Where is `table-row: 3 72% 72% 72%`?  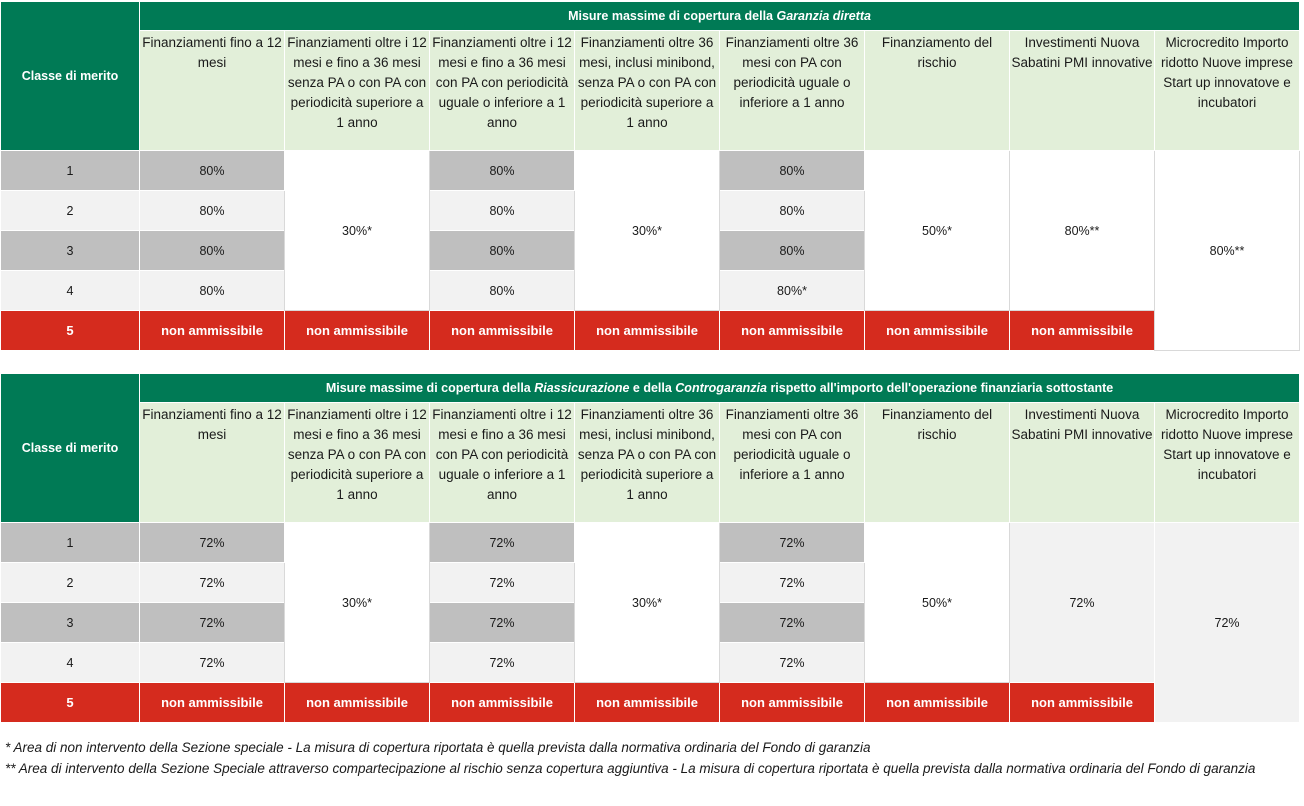
table-row: 3 72% 72% 72% is located at coordinates (650, 622).